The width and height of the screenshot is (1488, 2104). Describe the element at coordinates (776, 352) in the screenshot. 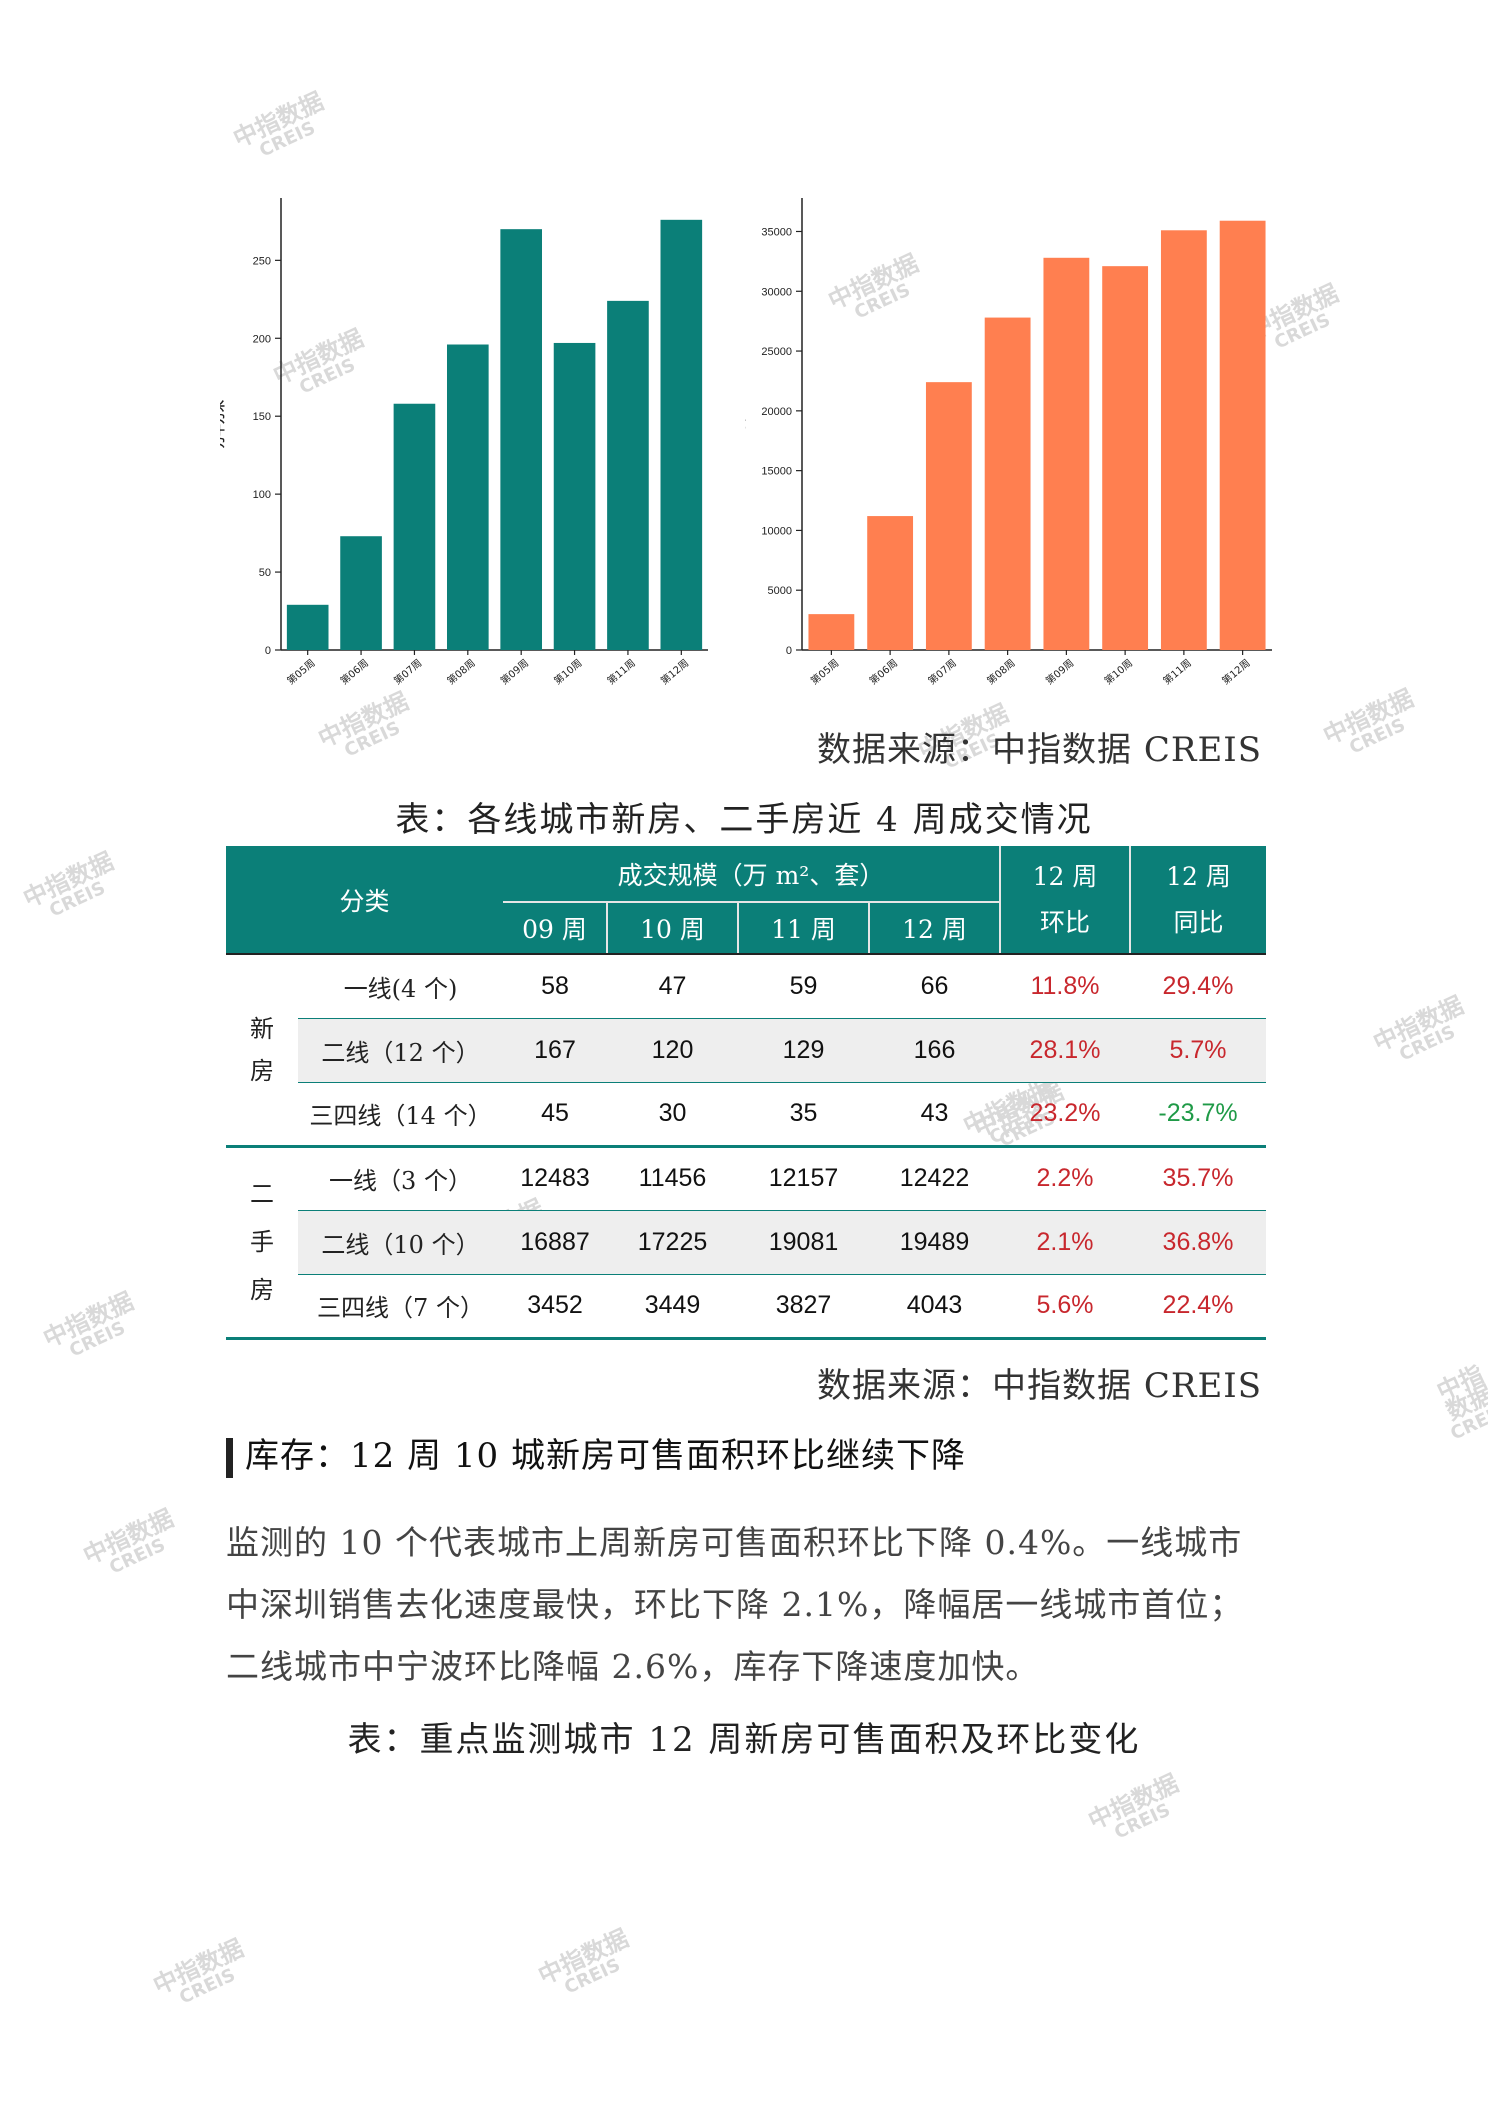

I see `y-tick-label: 25000` at that location.